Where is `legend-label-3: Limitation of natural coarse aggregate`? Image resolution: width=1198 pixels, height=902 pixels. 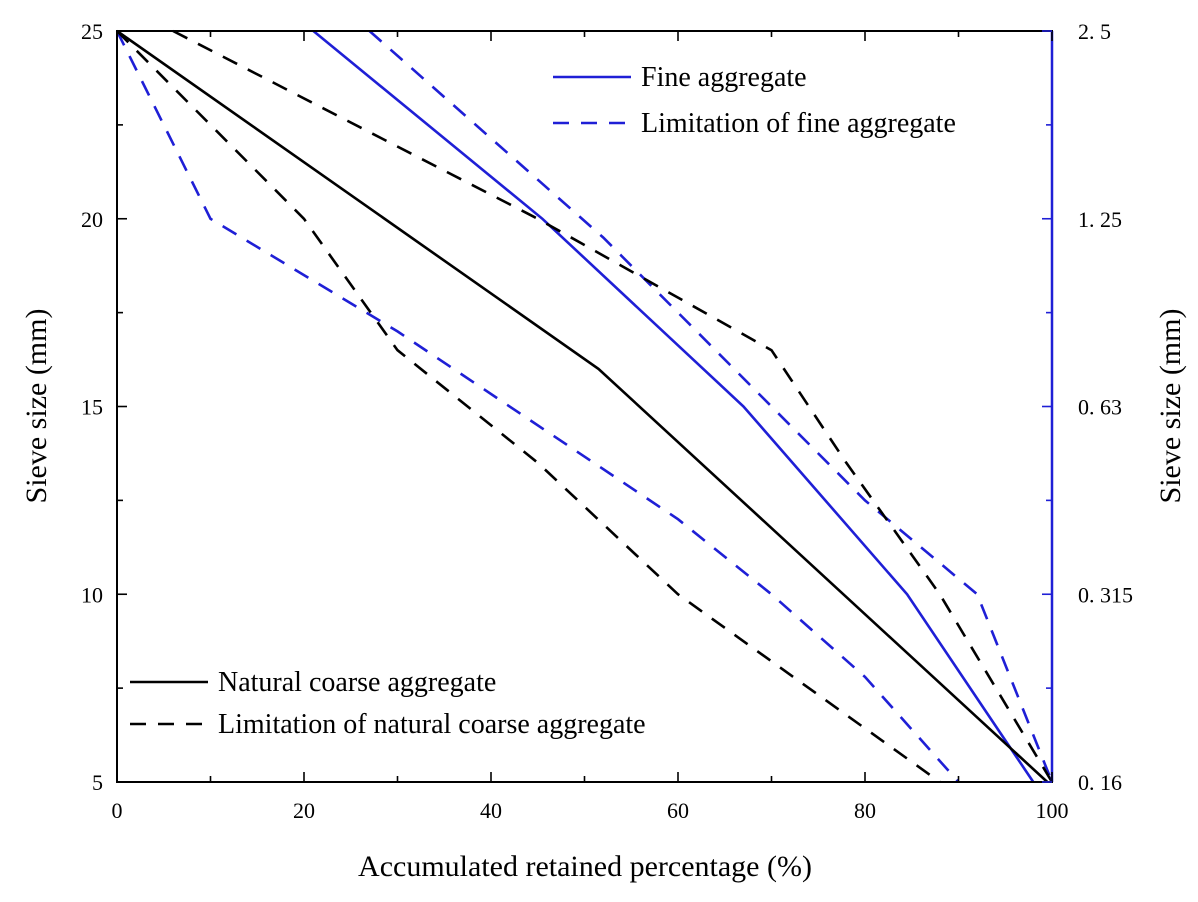 legend-label-3: Limitation of natural coarse aggregate is located at coordinates (432, 724).